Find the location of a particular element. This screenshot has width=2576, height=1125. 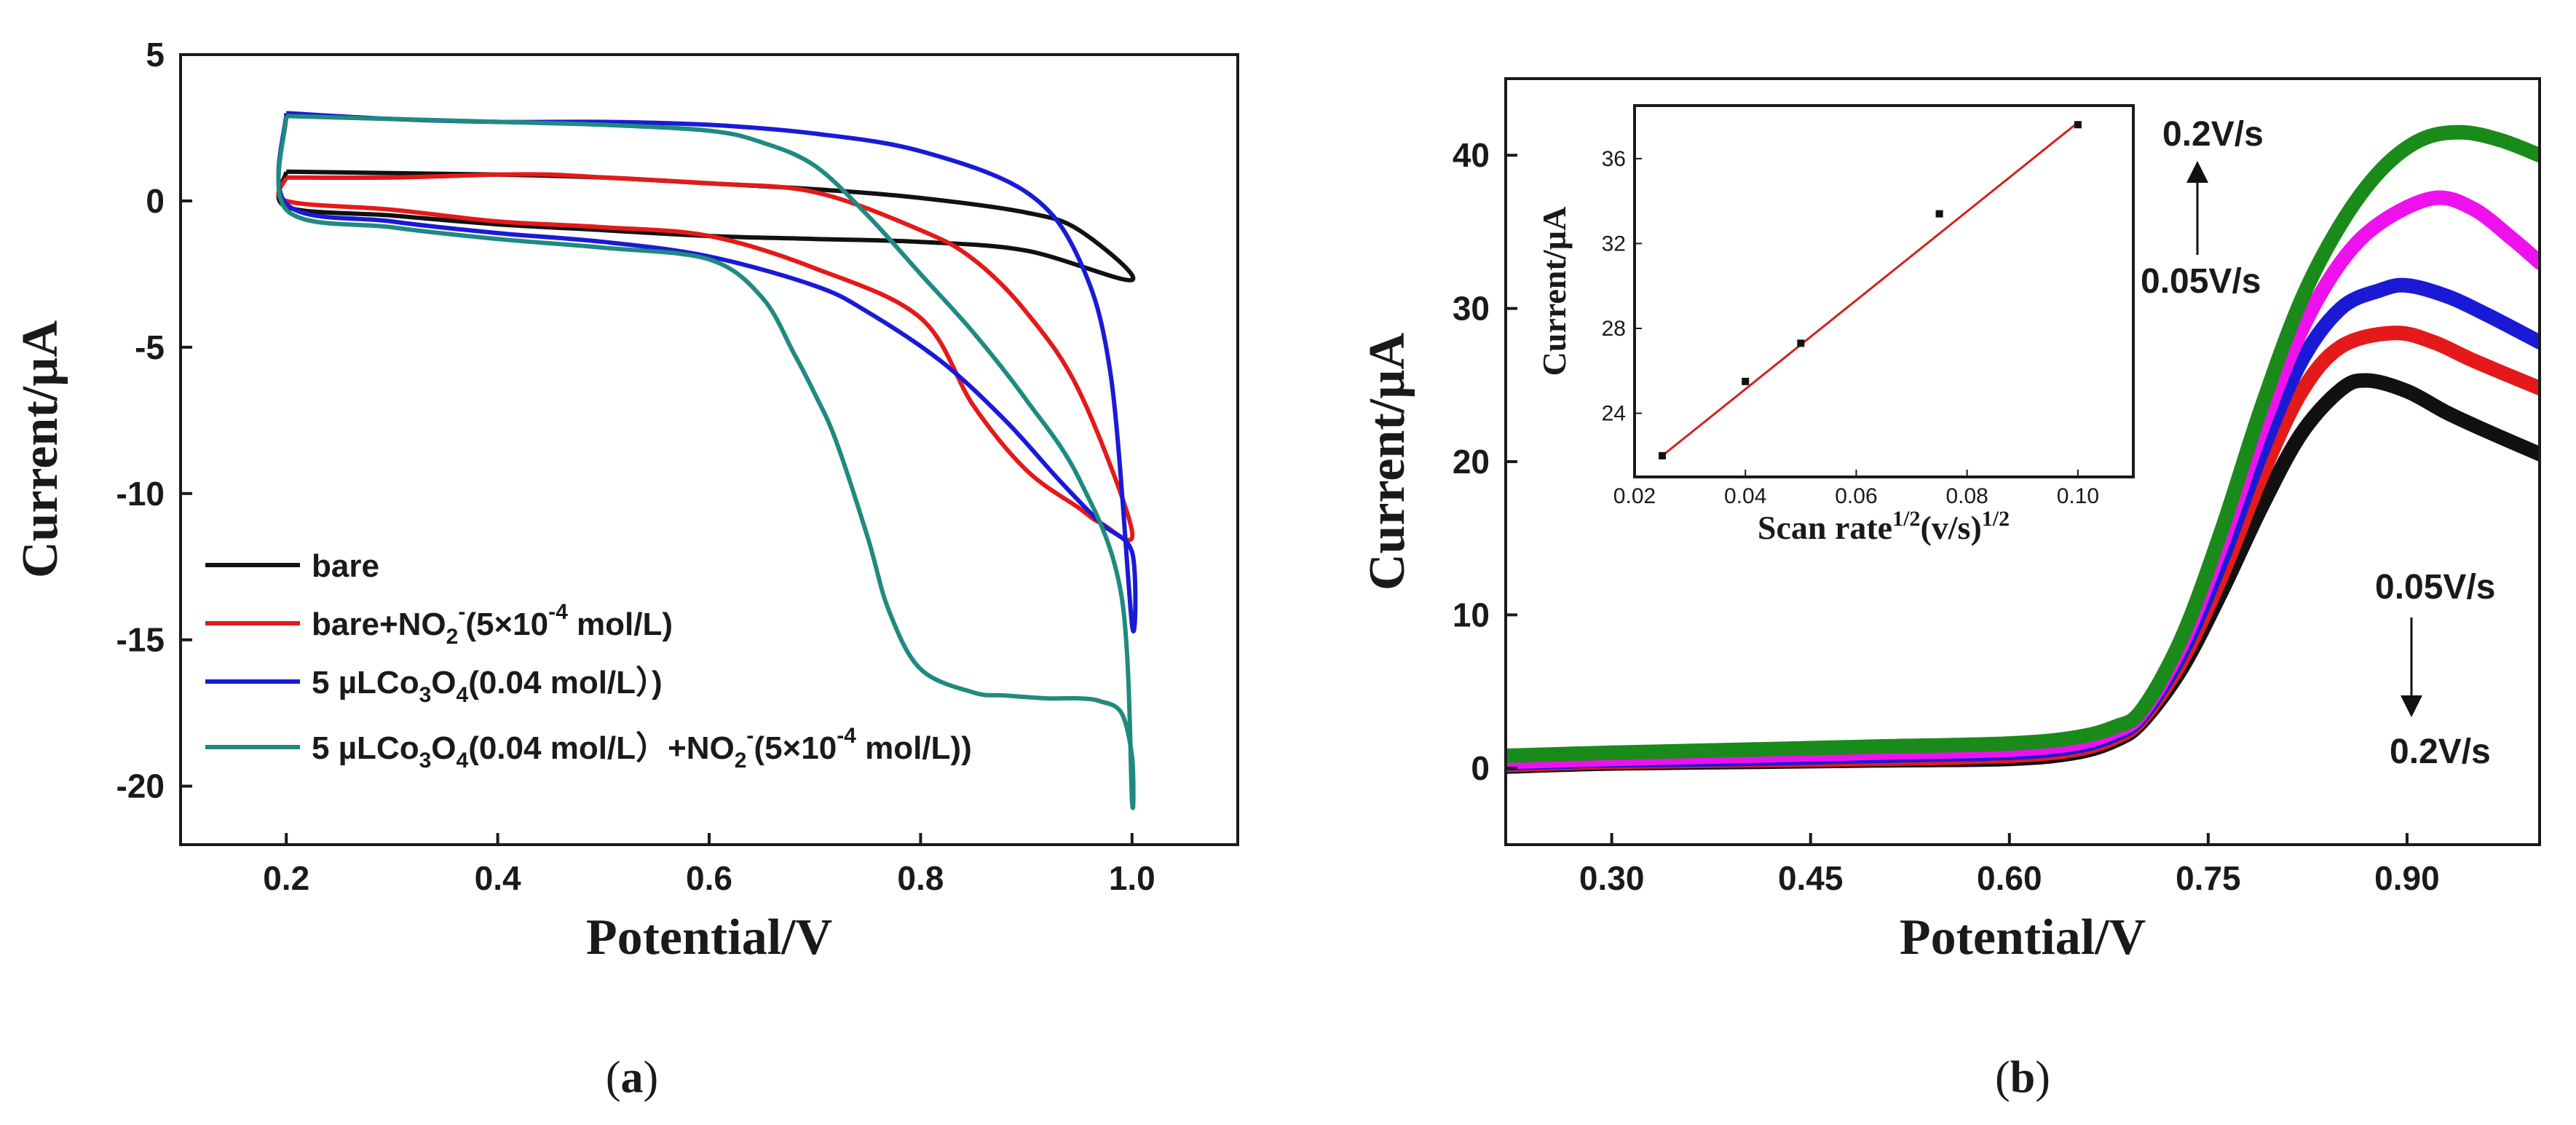

a-ylabel: Current/µA is located at coordinates (40, 449).